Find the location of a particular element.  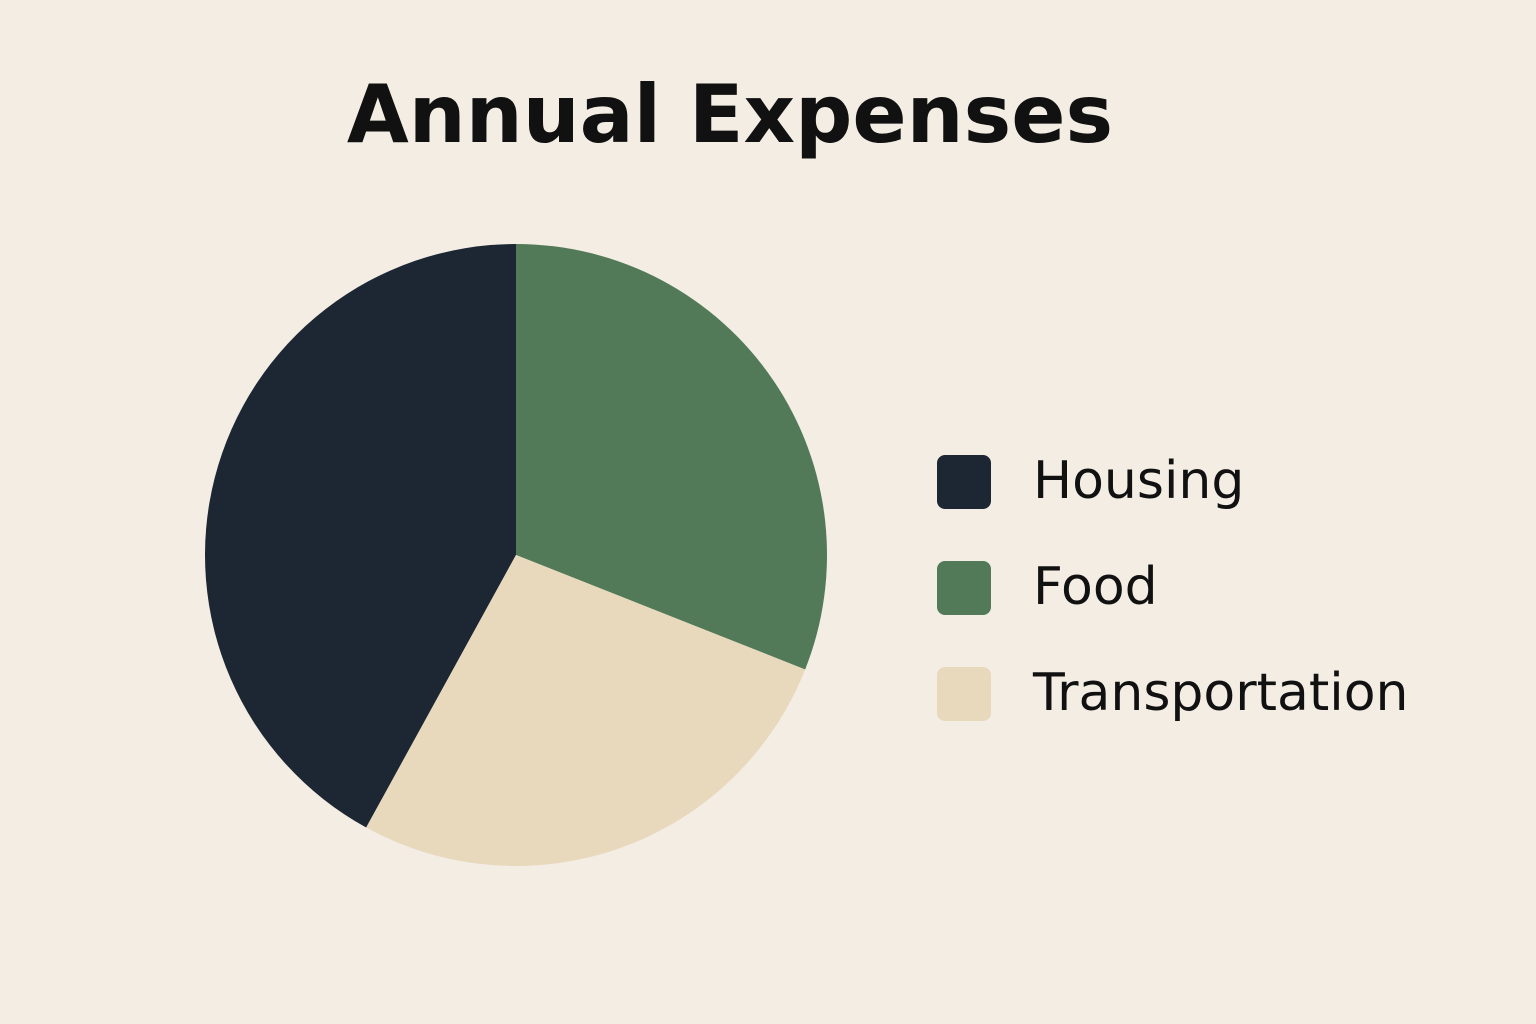

legend-label: Food is located at coordinates (1095, 587).